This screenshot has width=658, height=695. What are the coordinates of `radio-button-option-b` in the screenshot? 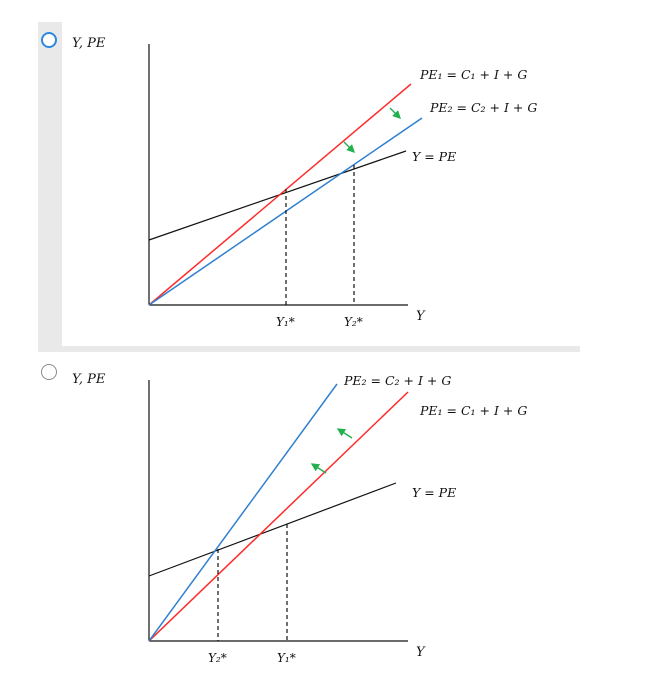 It's located at (49, 372).